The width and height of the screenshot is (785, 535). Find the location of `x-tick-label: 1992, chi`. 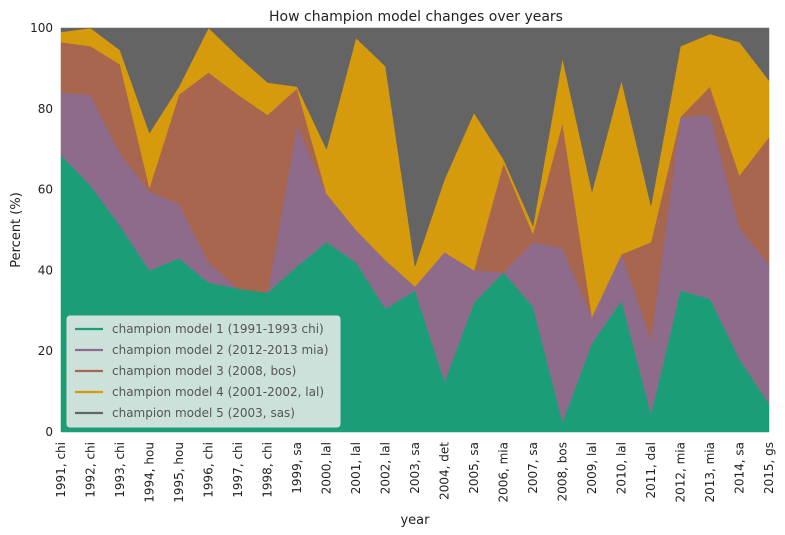

x-tick-label: 1992, chi is located at coordinates (91, 470).